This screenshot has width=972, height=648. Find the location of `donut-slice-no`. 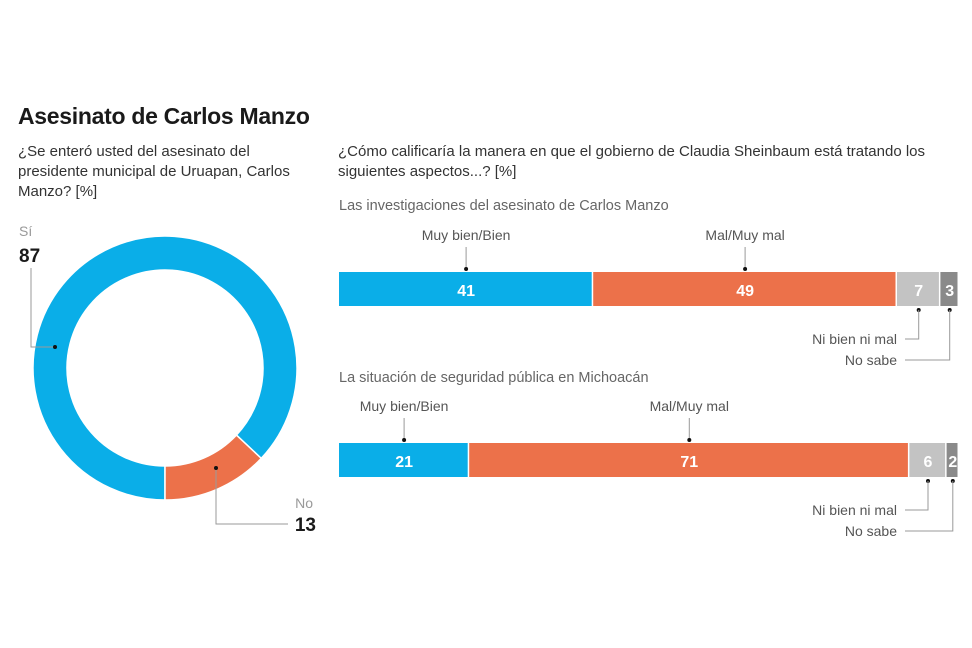

donut-slice-no is located at coordinates (213, 467).